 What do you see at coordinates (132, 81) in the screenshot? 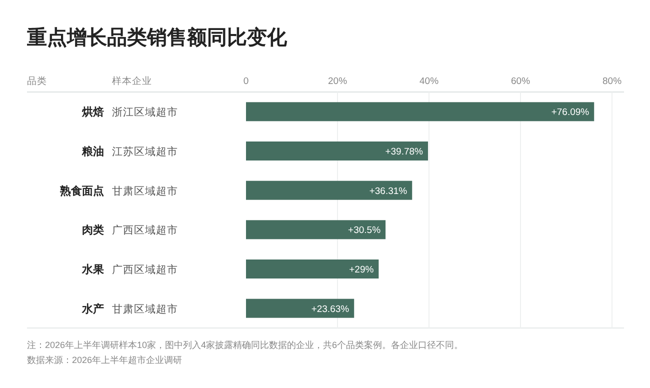
I see `y2-axis-title: 样本企业` at bounding box center [132, 81].